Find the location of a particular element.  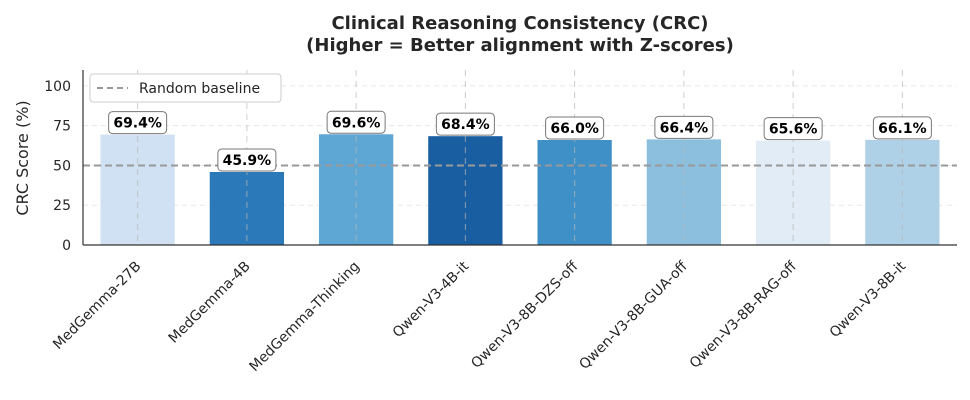

x-tick-label: MedGemma-4B is located at coordinates (210, 303).